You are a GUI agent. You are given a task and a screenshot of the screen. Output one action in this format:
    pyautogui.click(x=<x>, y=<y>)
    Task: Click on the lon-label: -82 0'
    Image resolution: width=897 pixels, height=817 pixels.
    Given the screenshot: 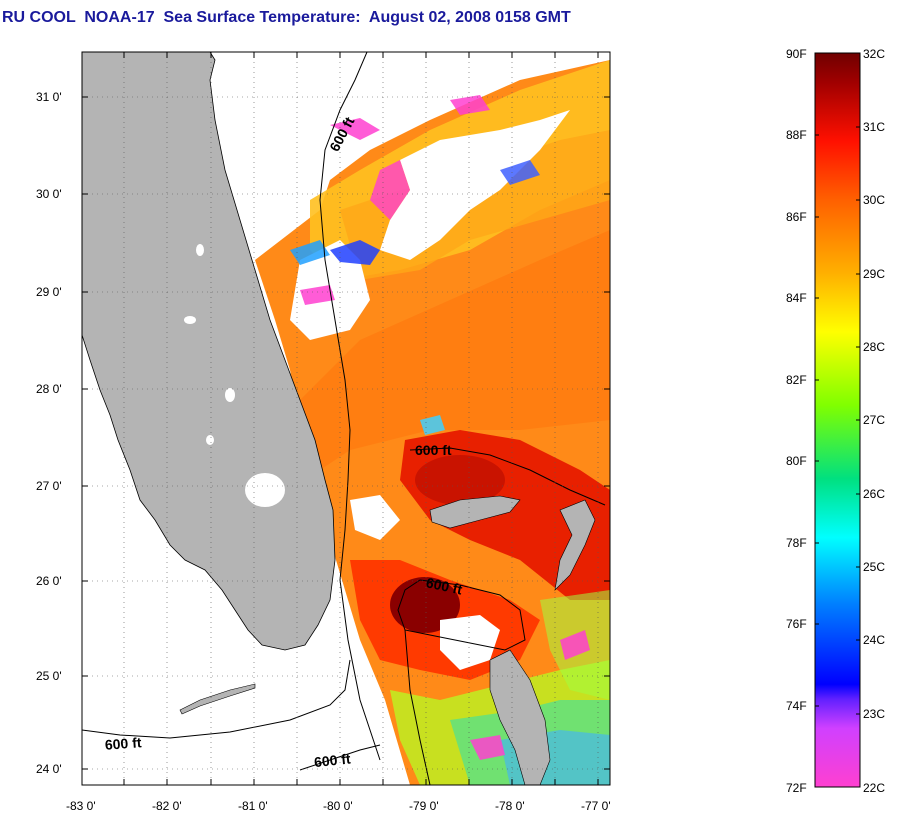 What is the action you would take?
    pyautogui.click(x=167, y=806)
    